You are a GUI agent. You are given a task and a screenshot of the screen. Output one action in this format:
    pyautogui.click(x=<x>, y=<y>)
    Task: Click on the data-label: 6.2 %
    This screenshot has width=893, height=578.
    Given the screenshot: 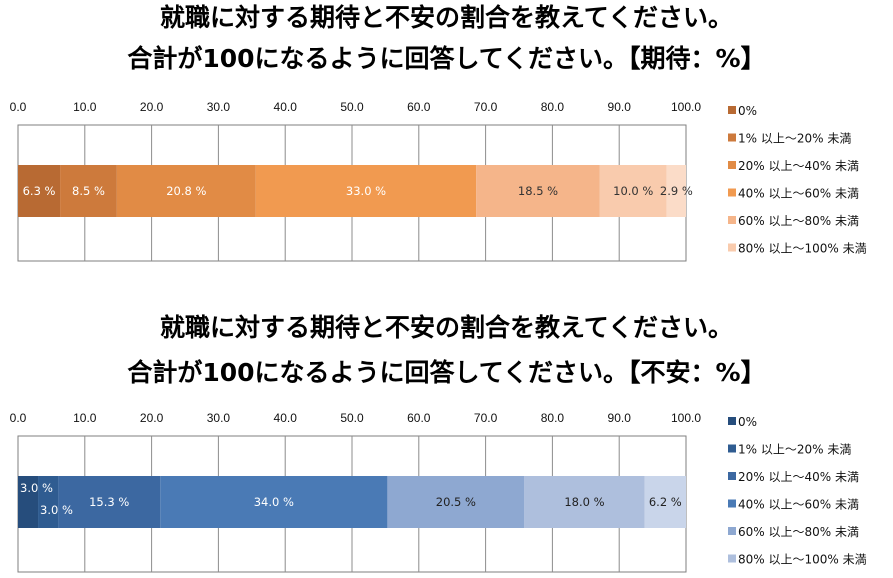 What is the action you would take?
    pyautogui.click(x=665, y=502)
    